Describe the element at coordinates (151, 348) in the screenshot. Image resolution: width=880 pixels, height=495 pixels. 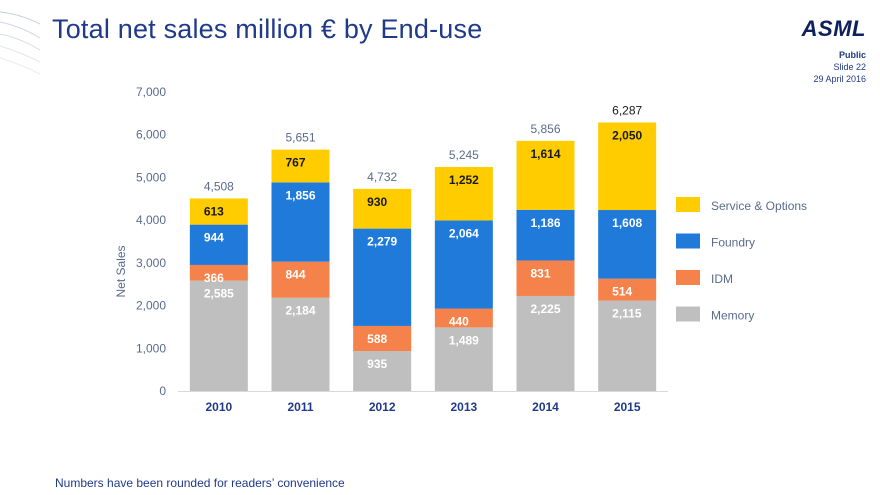
I see `y-tick-label: 1,000` at that location.